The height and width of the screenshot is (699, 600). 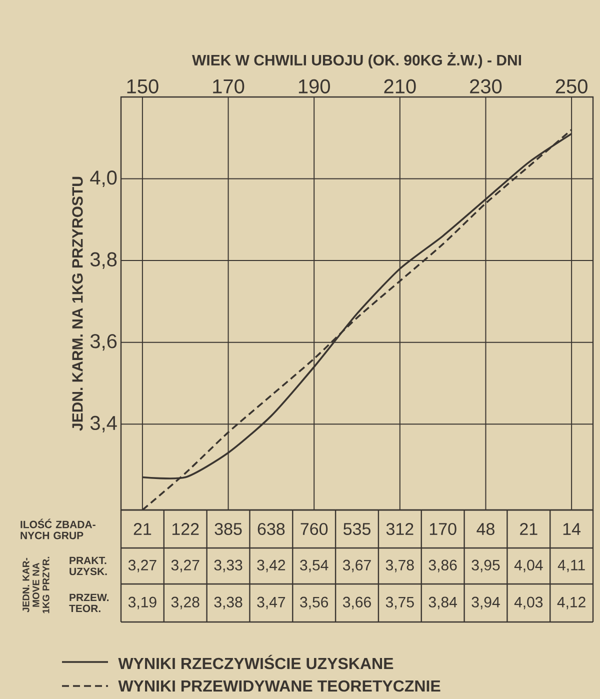 What do you see at coordinates (89, 603) in the screenshot?
I see `text: PRZEW. TEOR.` at bounding box center [89, 603].